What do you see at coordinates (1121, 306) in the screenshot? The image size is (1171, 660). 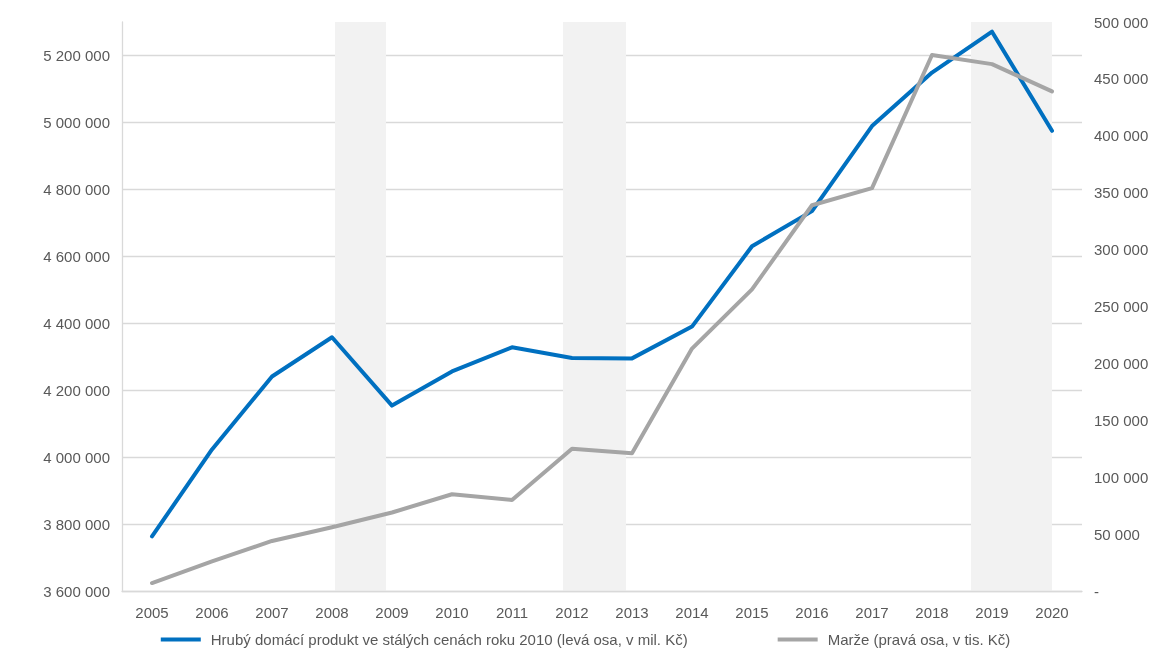 I see `y2-tick-label: 250 000` at bounding box center [1121, 306].